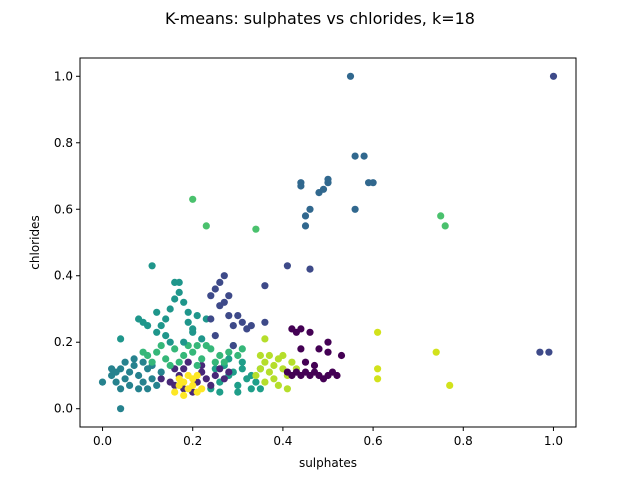 Image resolution: width=640 pixels, height=480 pixels. What do you see at coordinates (63, 342) in the screenshot?
I see `y-tick-label-1: 0.2` at bounding box center [63, 342].